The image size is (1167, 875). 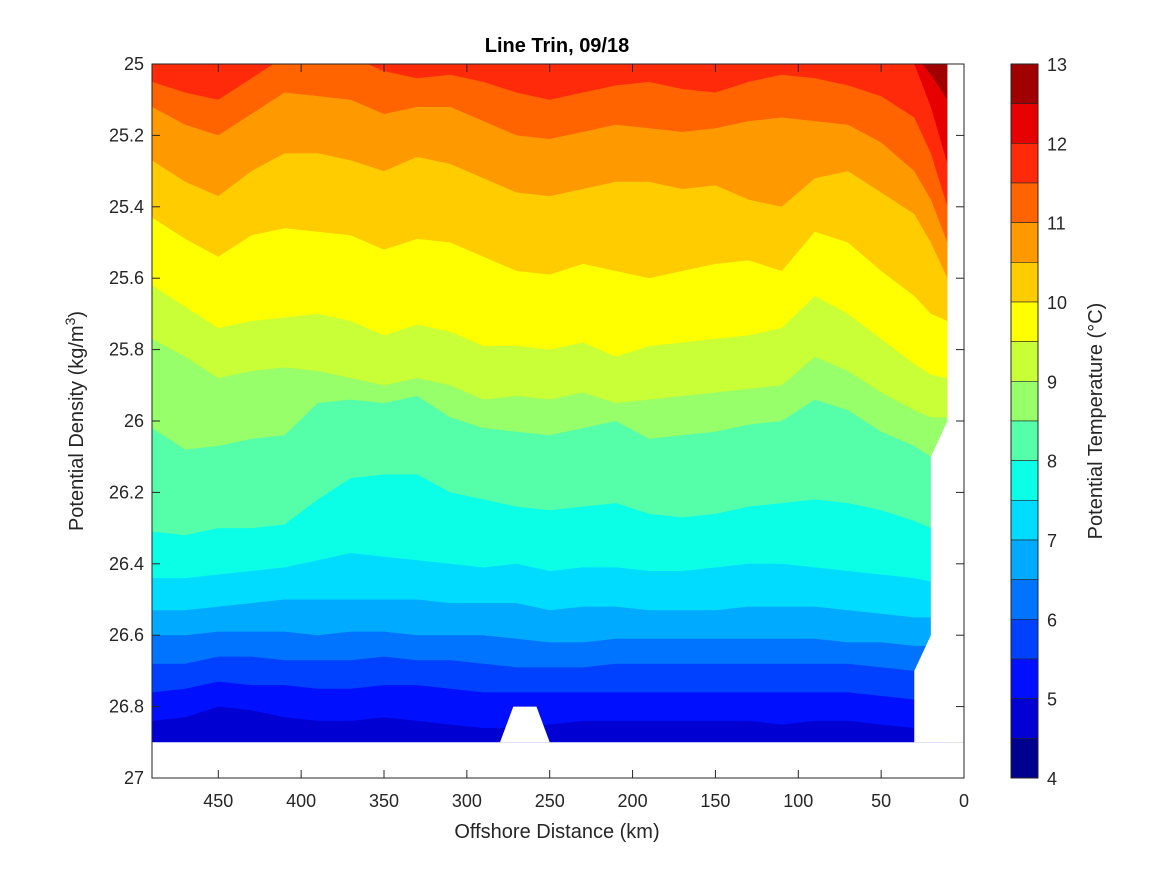 What do you see at coordinates (550, 801) in the screenshot?
I see `x-tick-label: 250` at bounding box center [550, 801].